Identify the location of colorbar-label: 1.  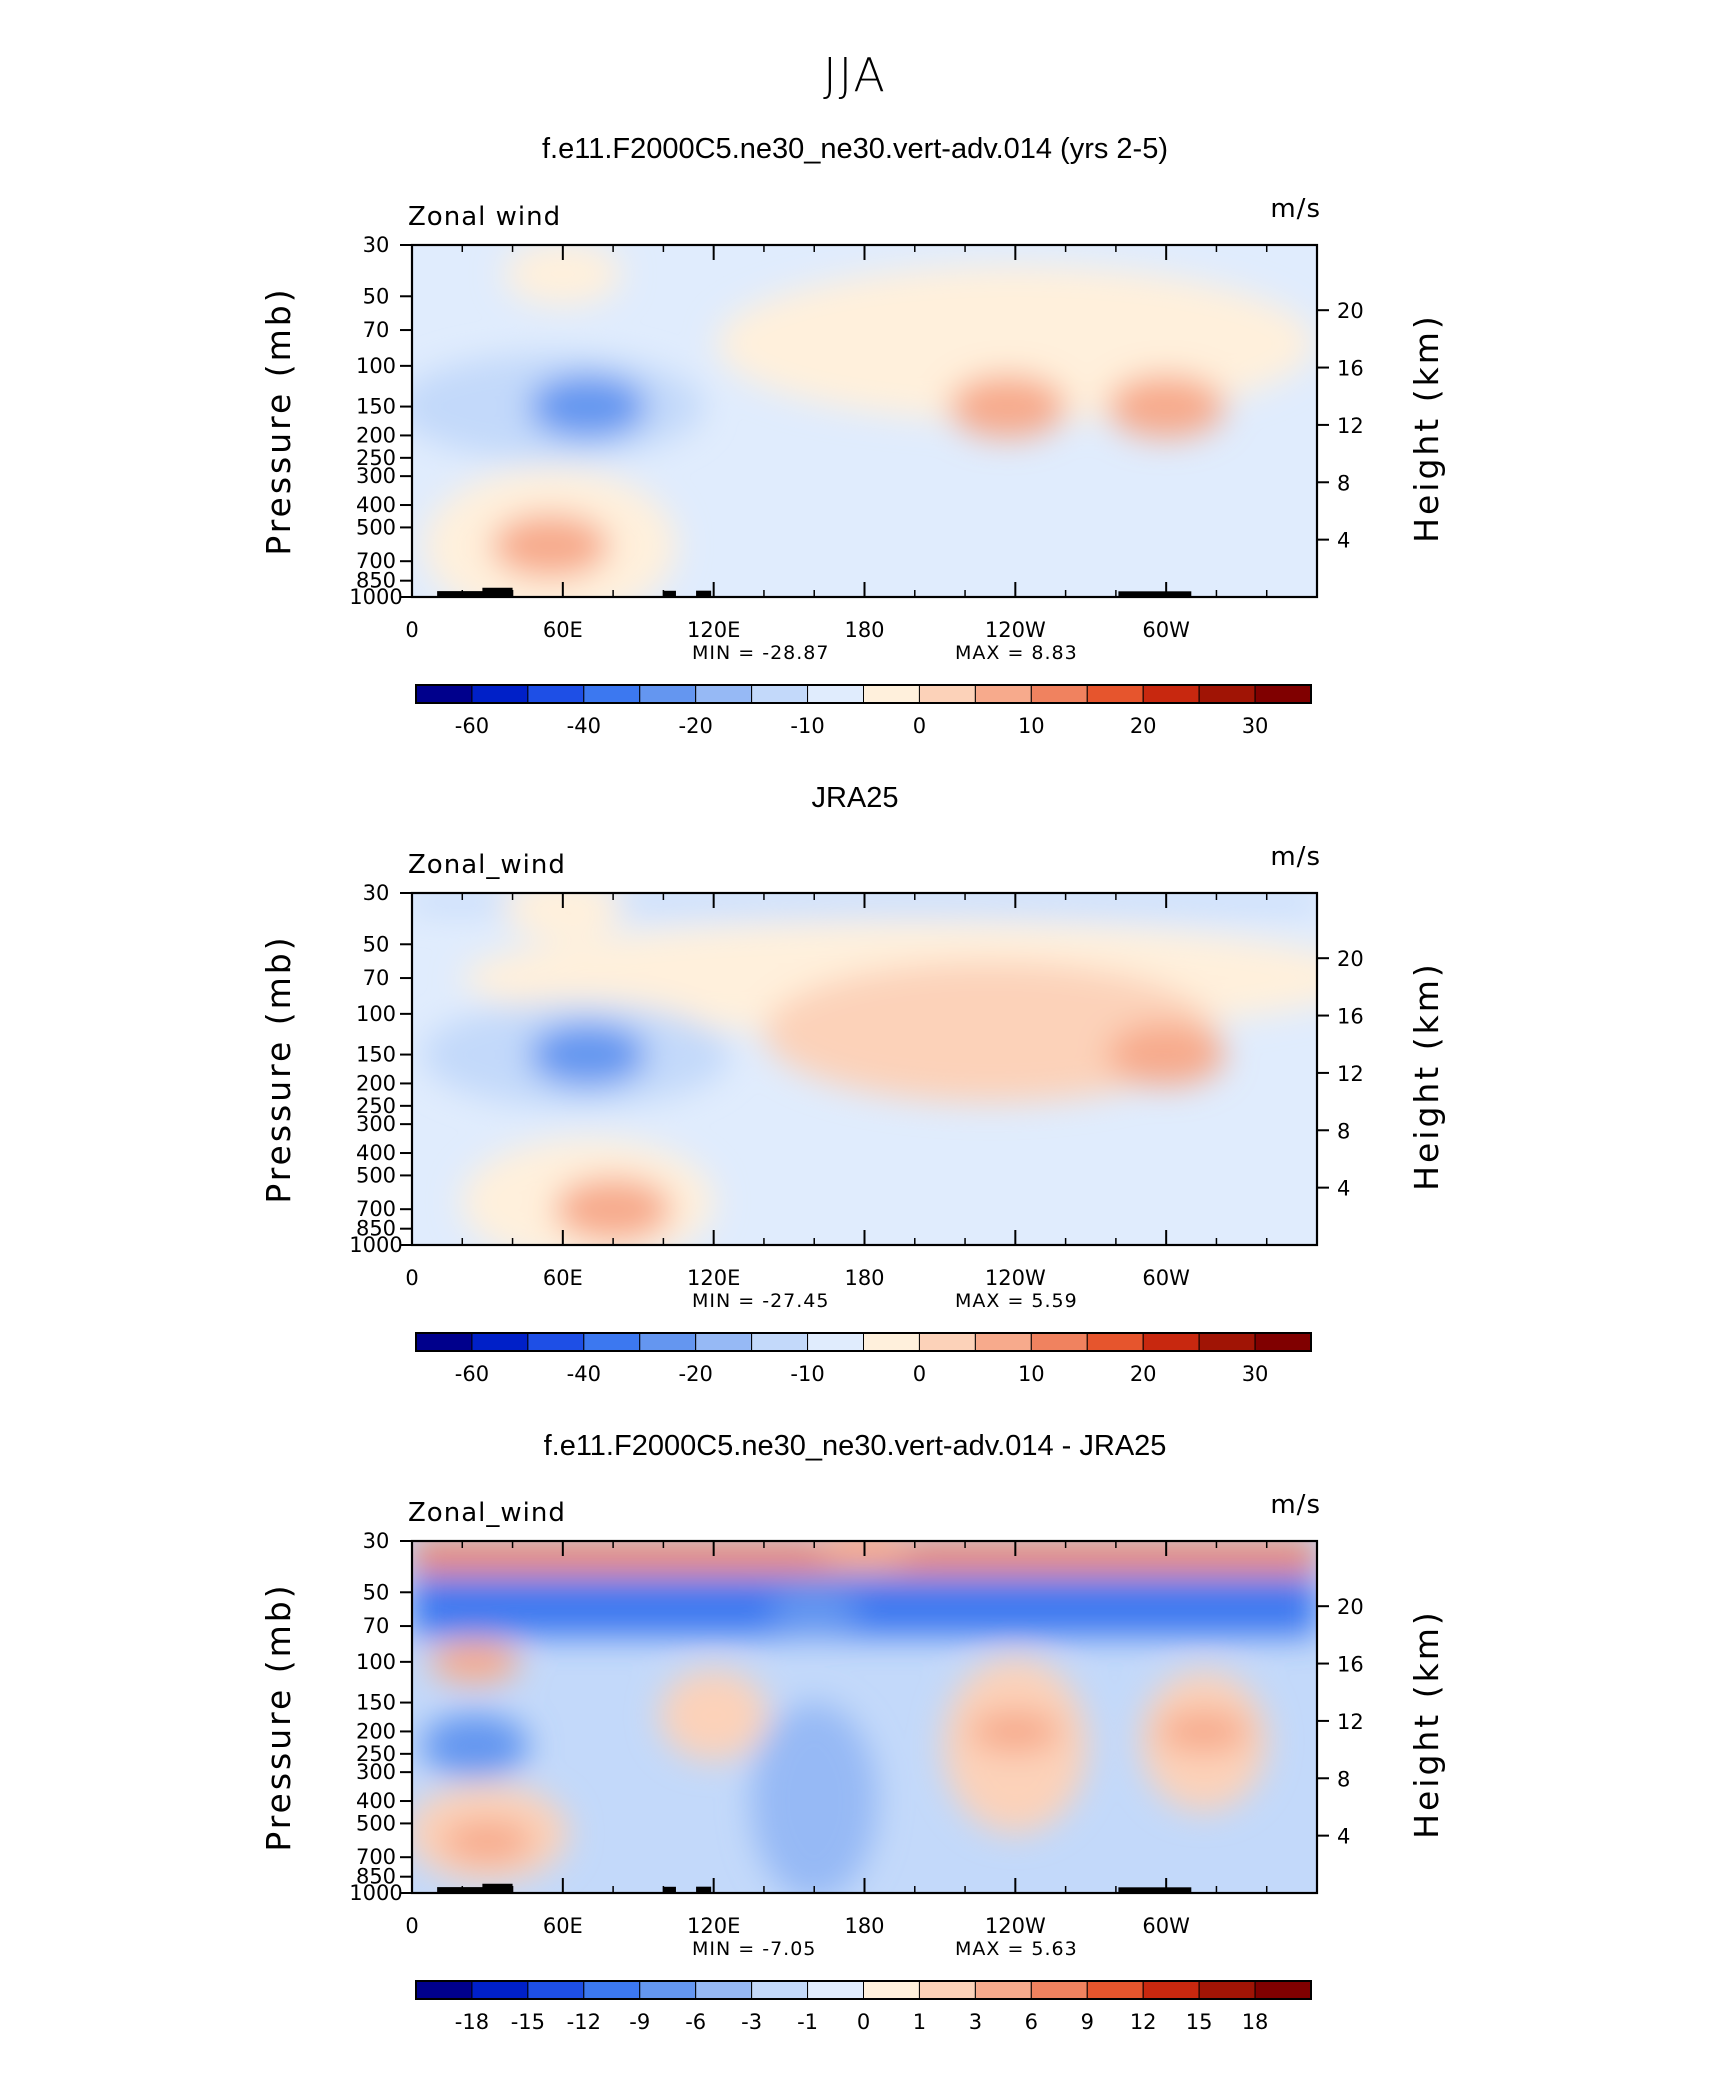
(919, 2022).